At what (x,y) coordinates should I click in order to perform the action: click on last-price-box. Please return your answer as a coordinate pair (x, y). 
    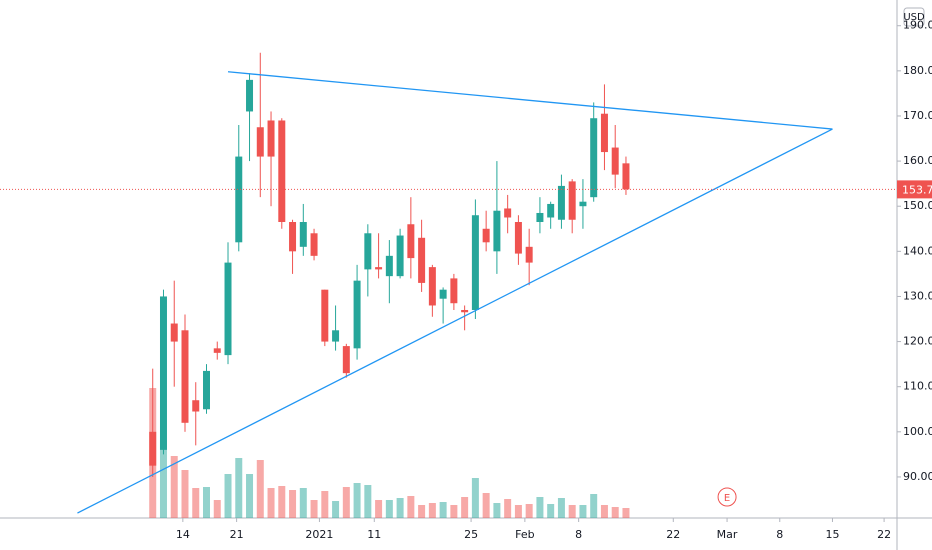
    Looking at the image, I should click on (914, 189).